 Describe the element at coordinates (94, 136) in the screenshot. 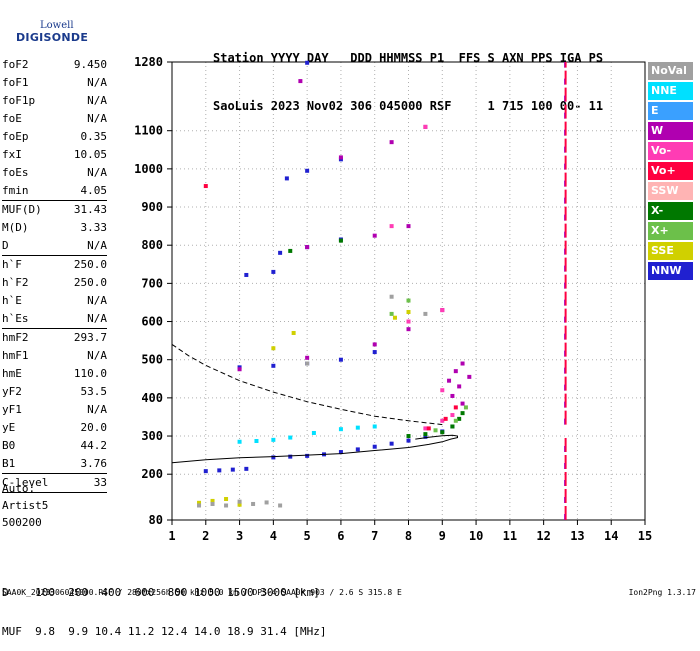

I see `param-value: 0.35` at that location.